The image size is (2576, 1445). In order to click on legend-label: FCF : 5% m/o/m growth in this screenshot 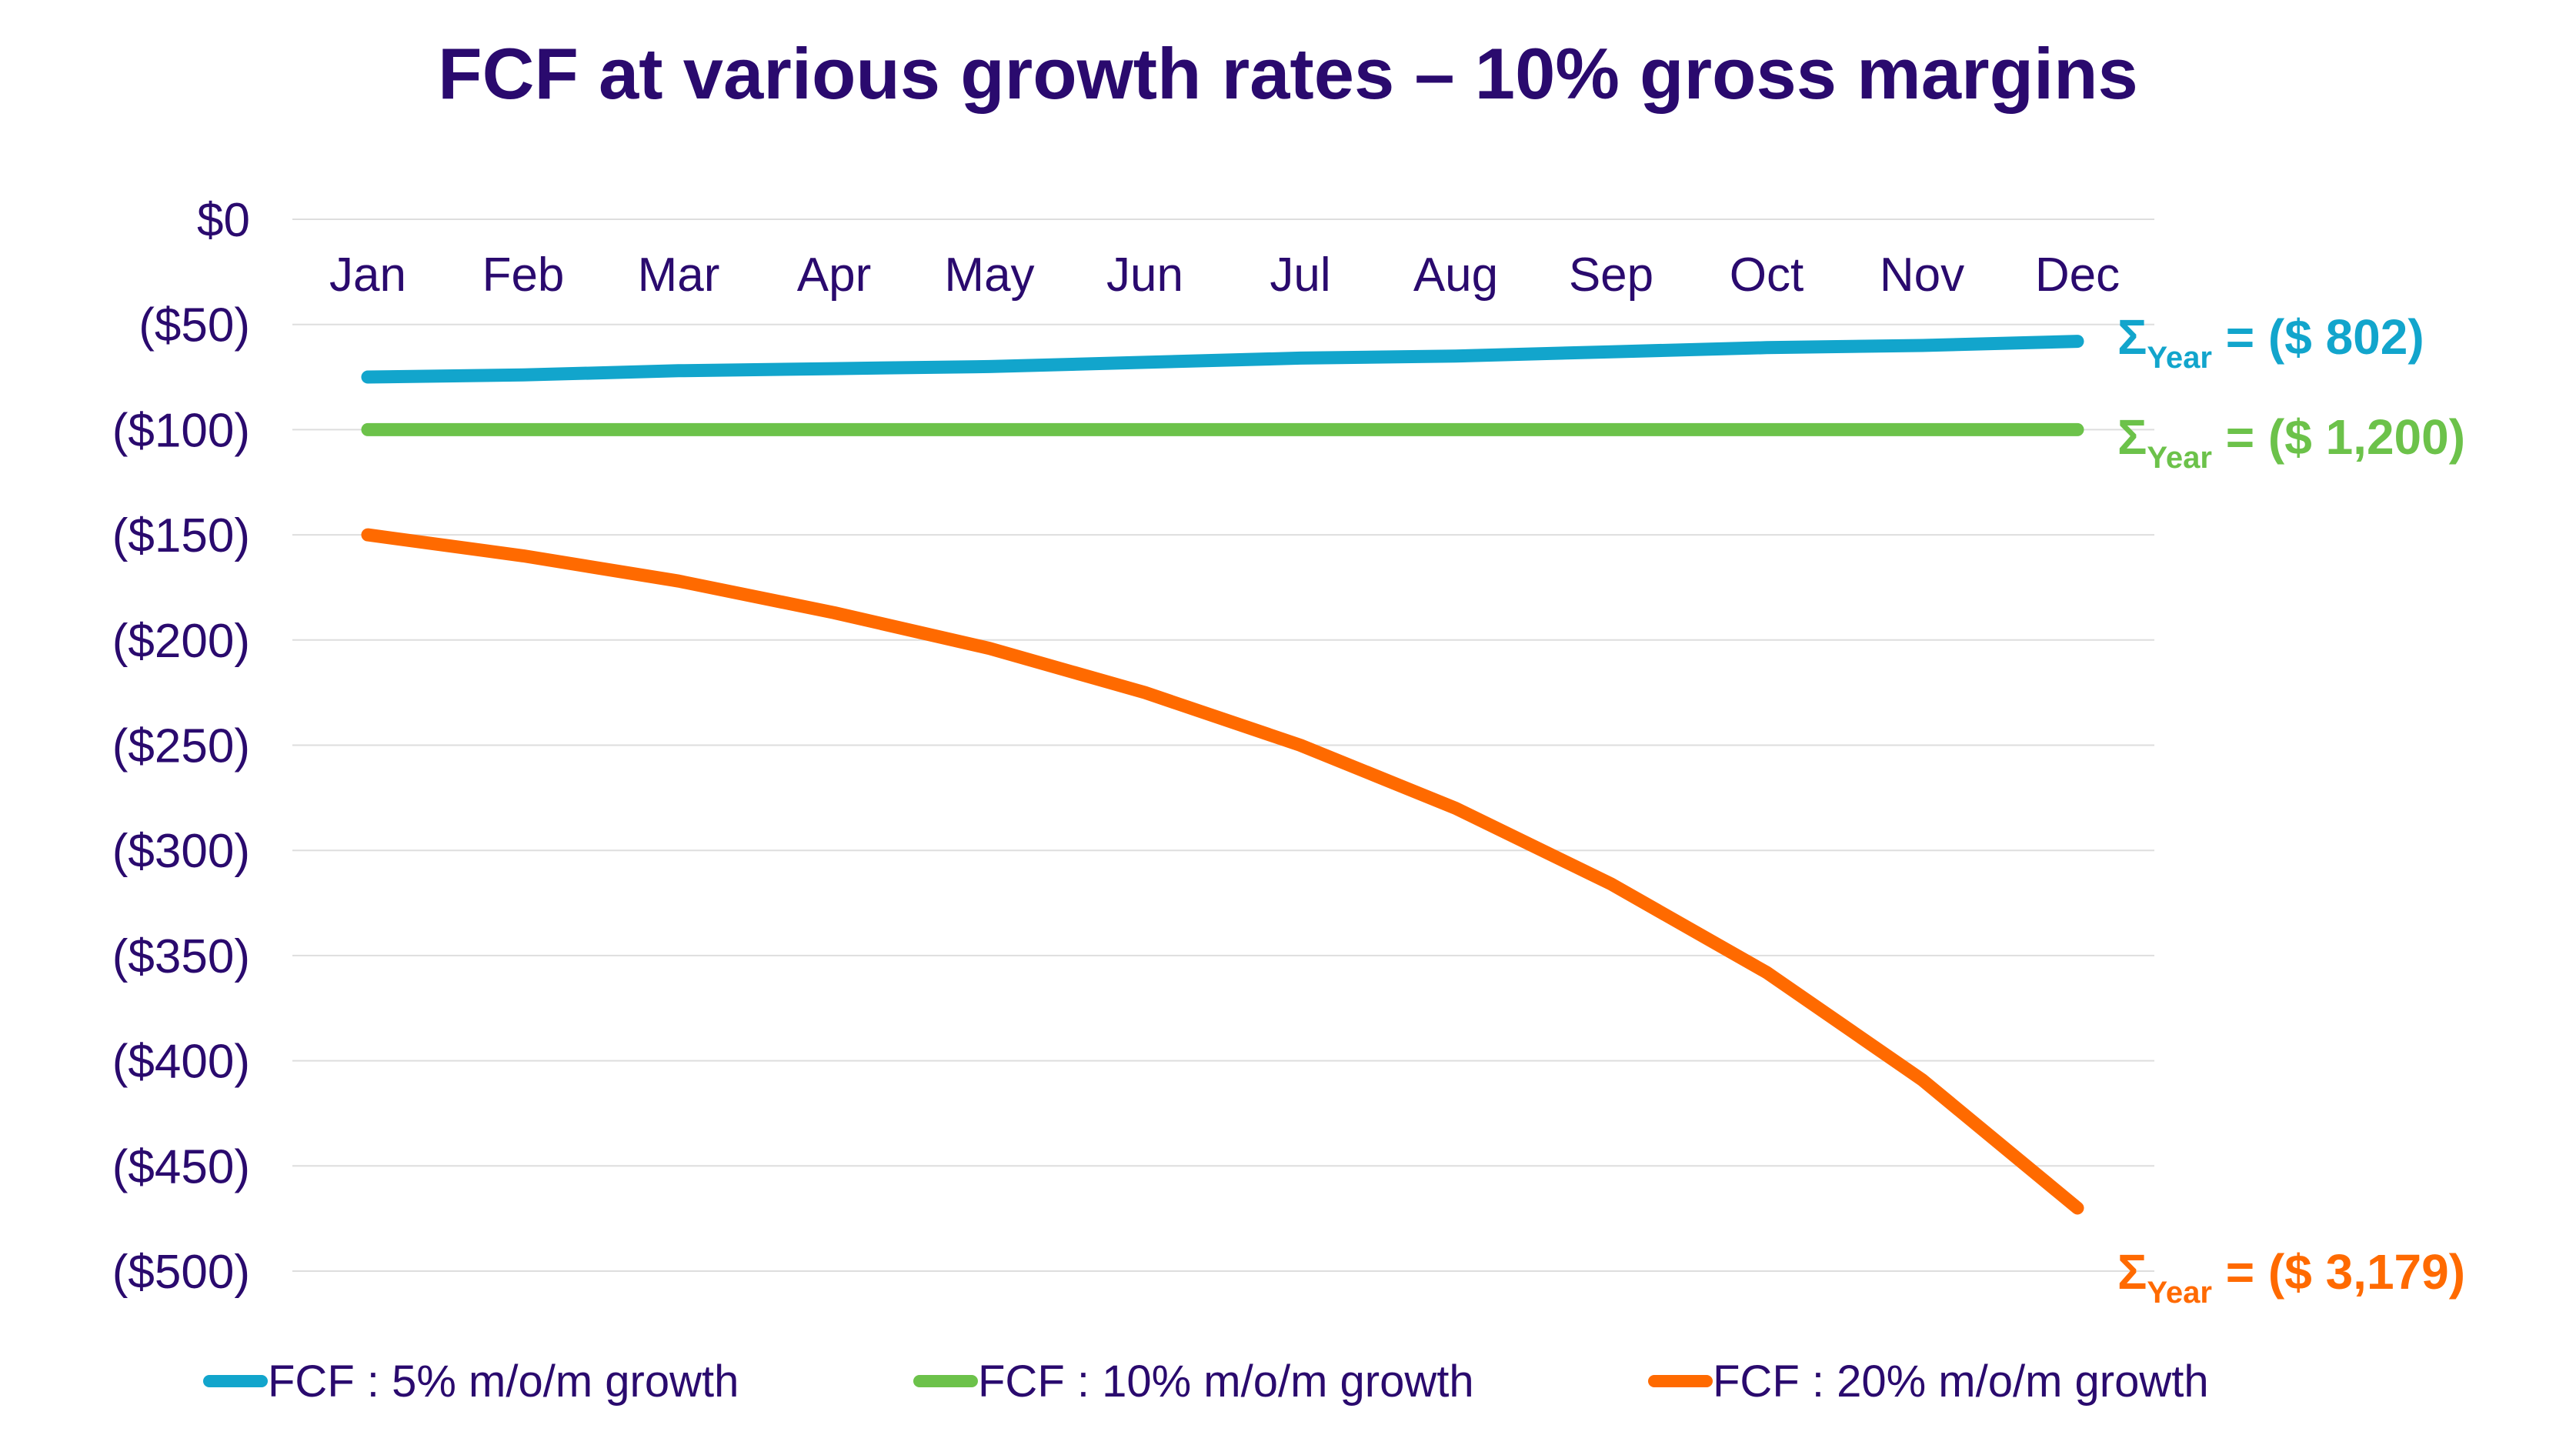, I will do `click(503, 1382)`.